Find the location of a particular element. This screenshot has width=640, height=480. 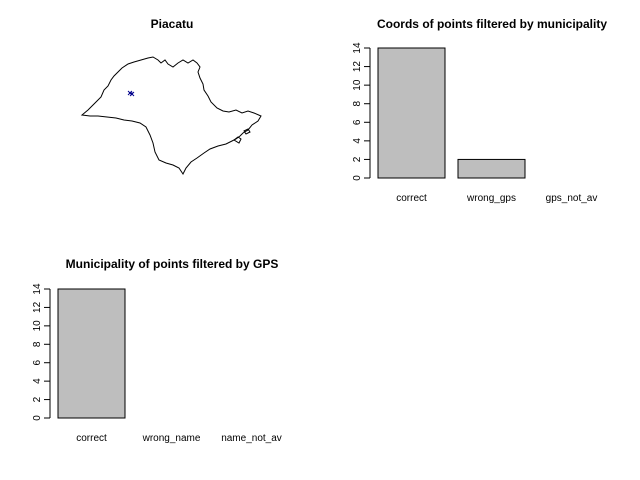

x-category-label: wrong_name is located at coordinates (171, 438).